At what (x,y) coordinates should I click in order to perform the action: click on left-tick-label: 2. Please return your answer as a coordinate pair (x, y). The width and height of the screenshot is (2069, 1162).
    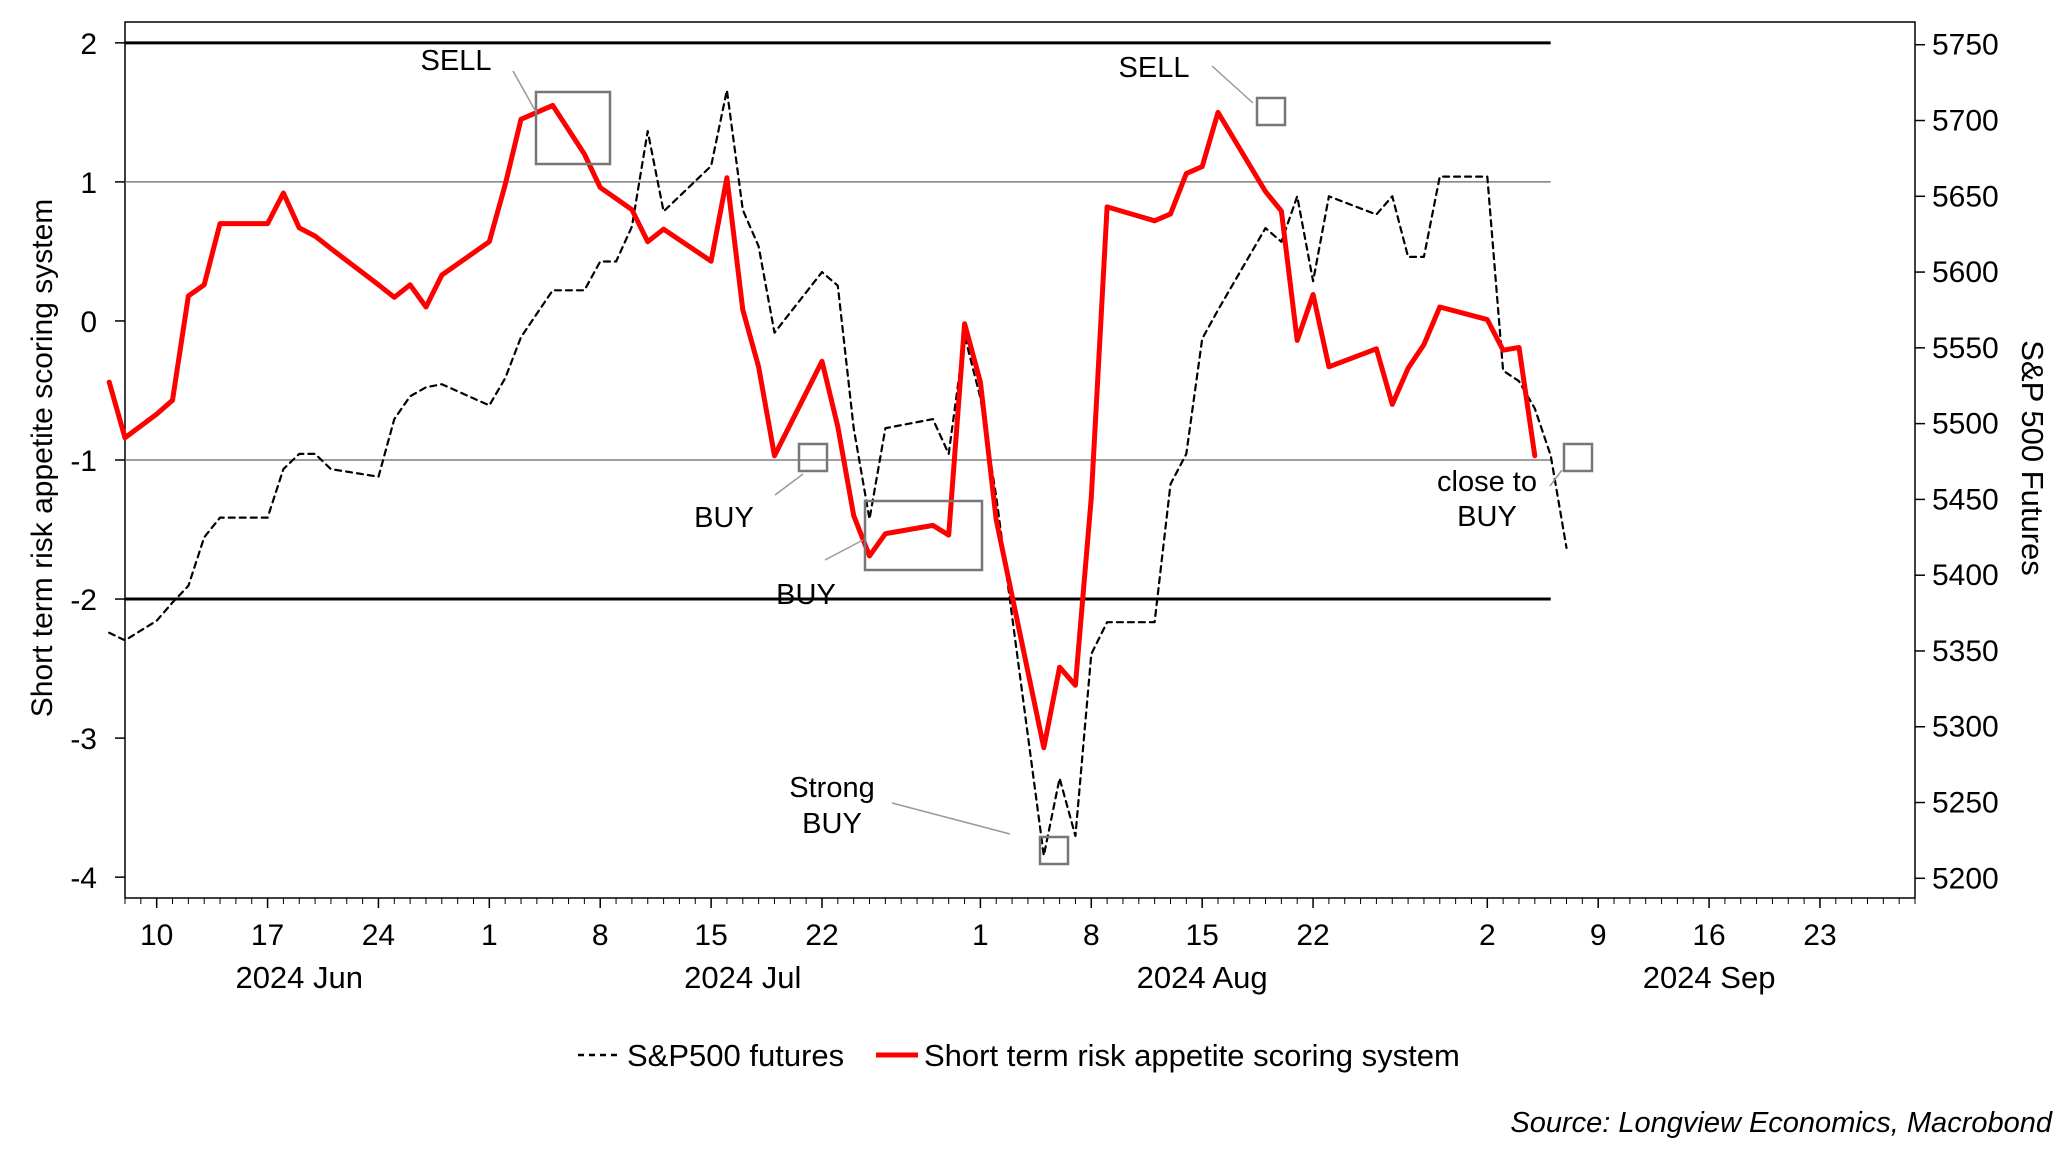
    Looking at the image, I should click on (88, 44).